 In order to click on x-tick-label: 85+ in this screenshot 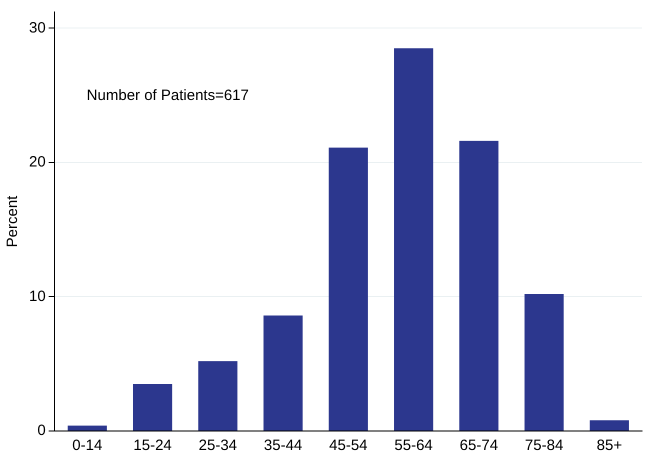, I will do `click(609, 445)`.